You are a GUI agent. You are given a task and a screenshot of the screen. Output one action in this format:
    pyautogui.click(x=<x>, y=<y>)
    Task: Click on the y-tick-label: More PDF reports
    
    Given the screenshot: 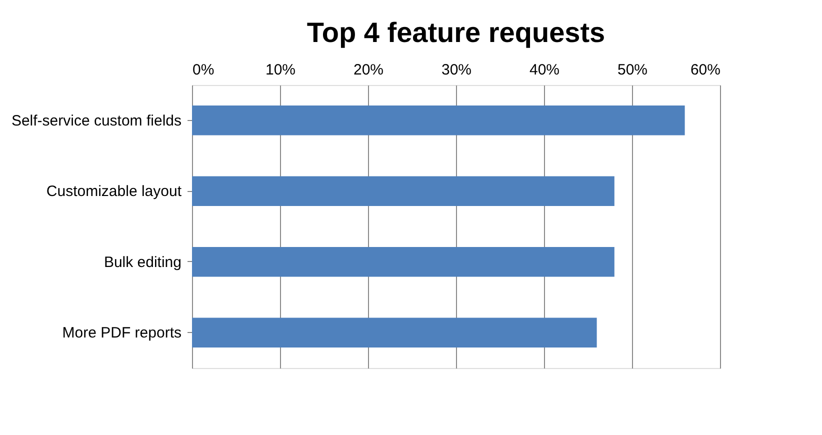 What is the action you would take?
    pyautogui.click(x=122, y=333)
    